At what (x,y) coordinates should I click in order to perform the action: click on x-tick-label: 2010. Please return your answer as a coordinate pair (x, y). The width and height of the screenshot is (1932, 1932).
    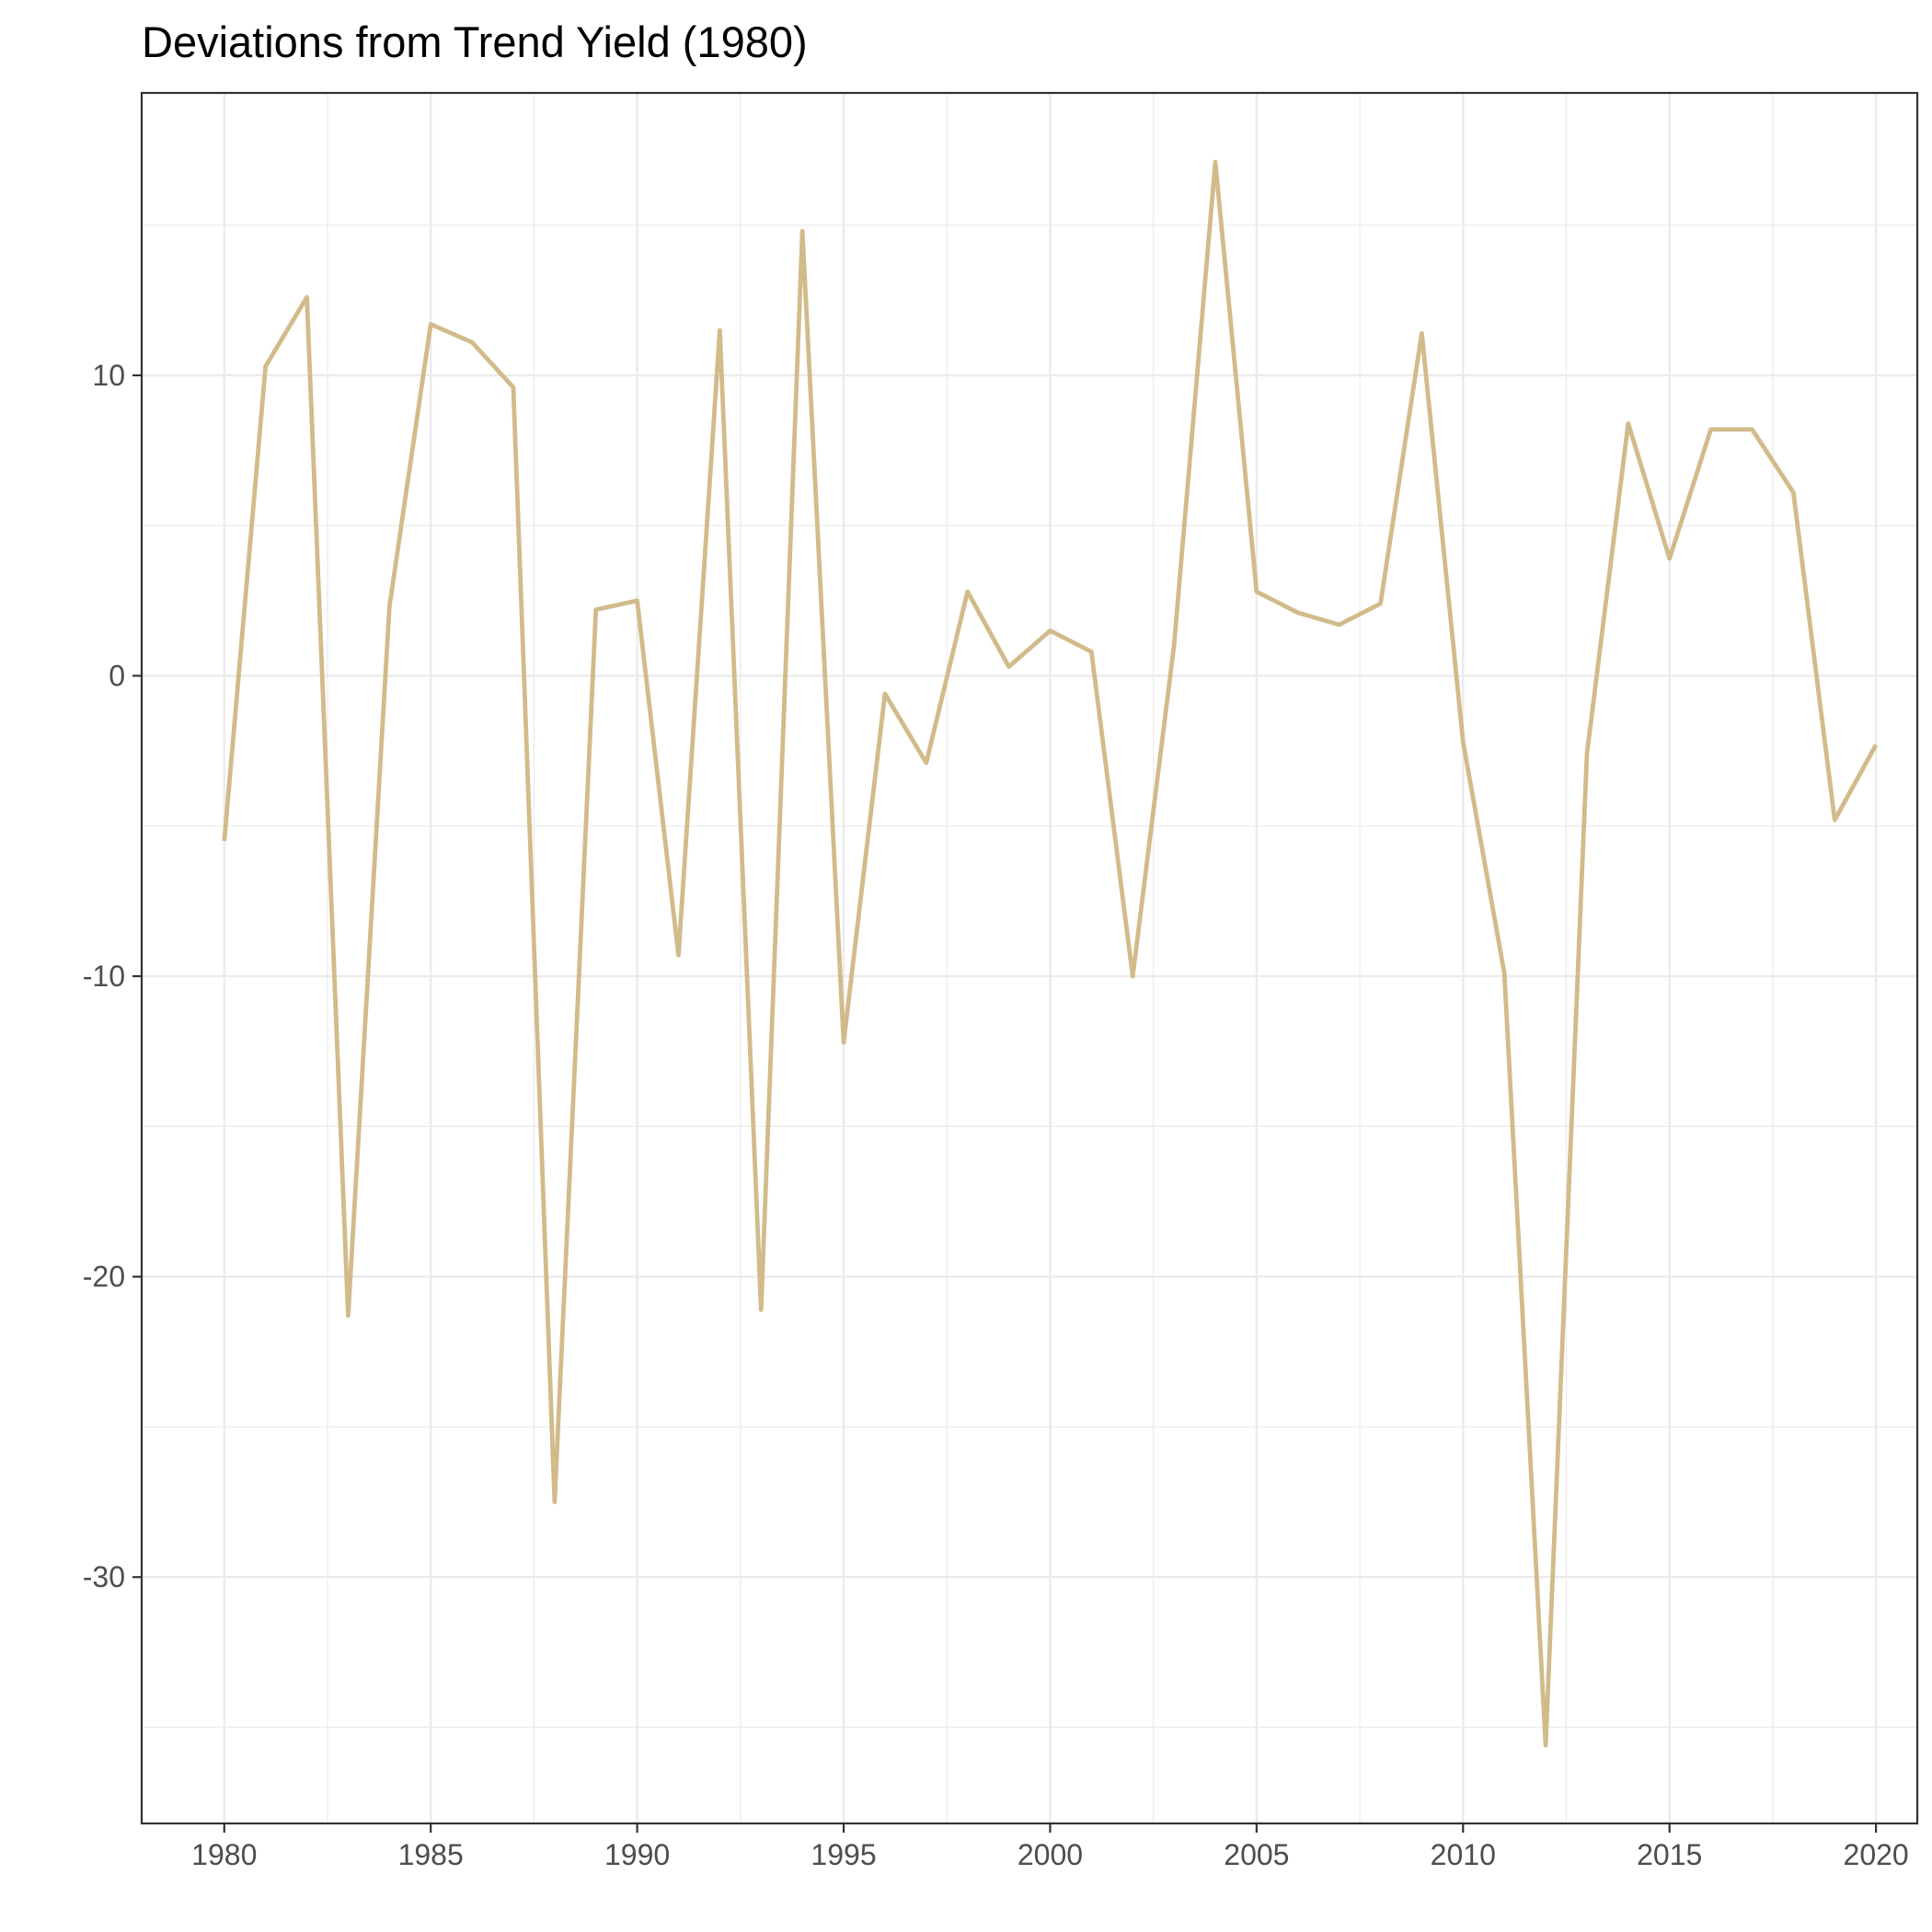
    Looking at the image, I should click on (1463, 1854).